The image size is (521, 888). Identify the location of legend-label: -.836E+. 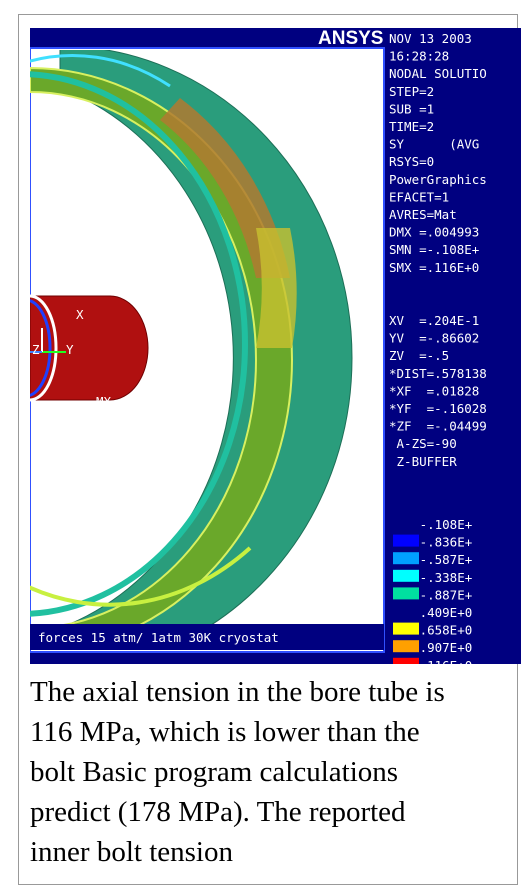
(434, 542).